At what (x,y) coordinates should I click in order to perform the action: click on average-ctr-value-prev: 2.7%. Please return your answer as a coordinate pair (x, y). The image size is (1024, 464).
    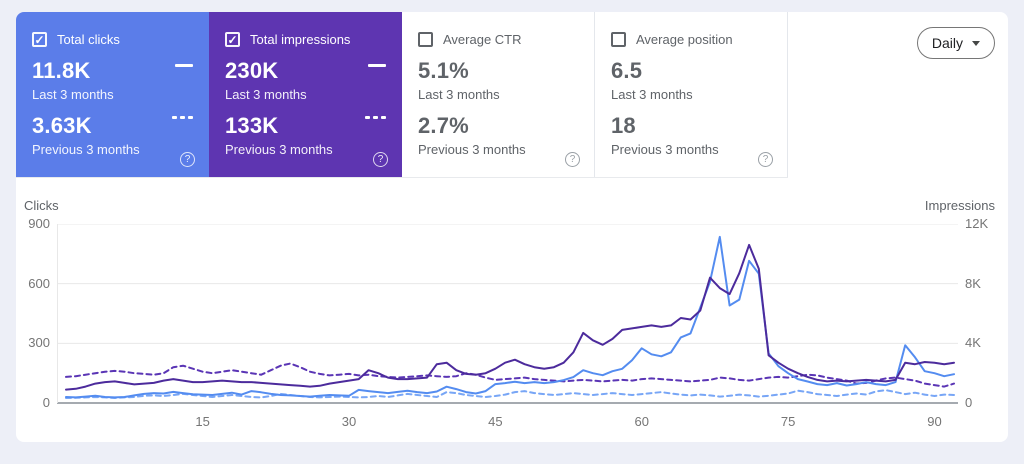
    Looking at the image, I should click on (443, 125).